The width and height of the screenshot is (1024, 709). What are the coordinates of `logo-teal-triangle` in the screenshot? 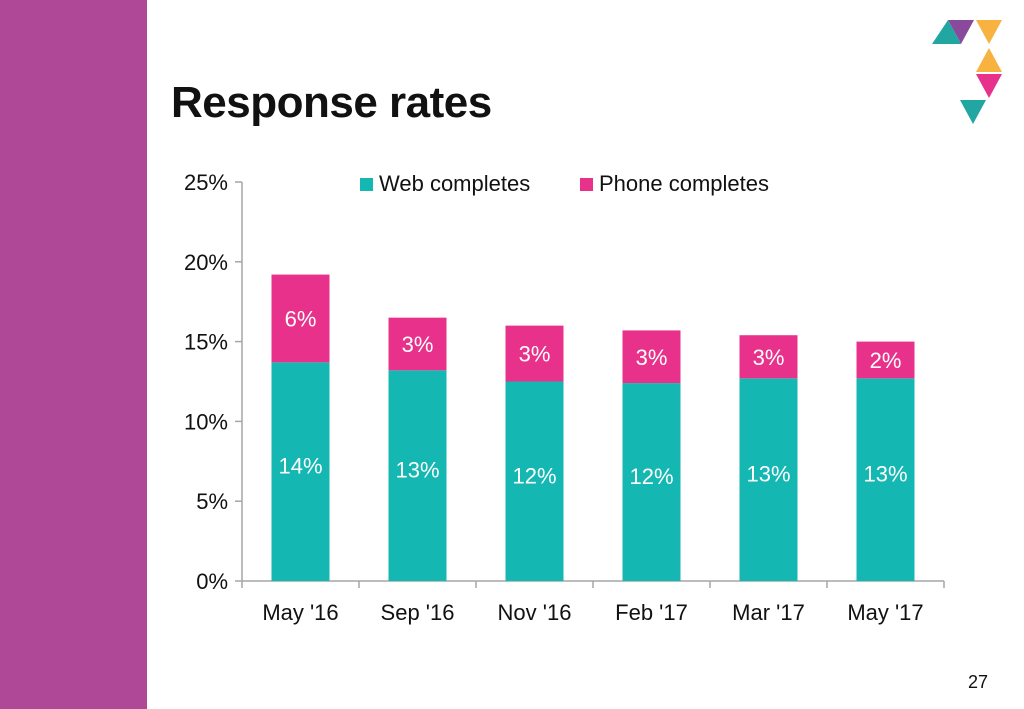 It's located at (946, 32).